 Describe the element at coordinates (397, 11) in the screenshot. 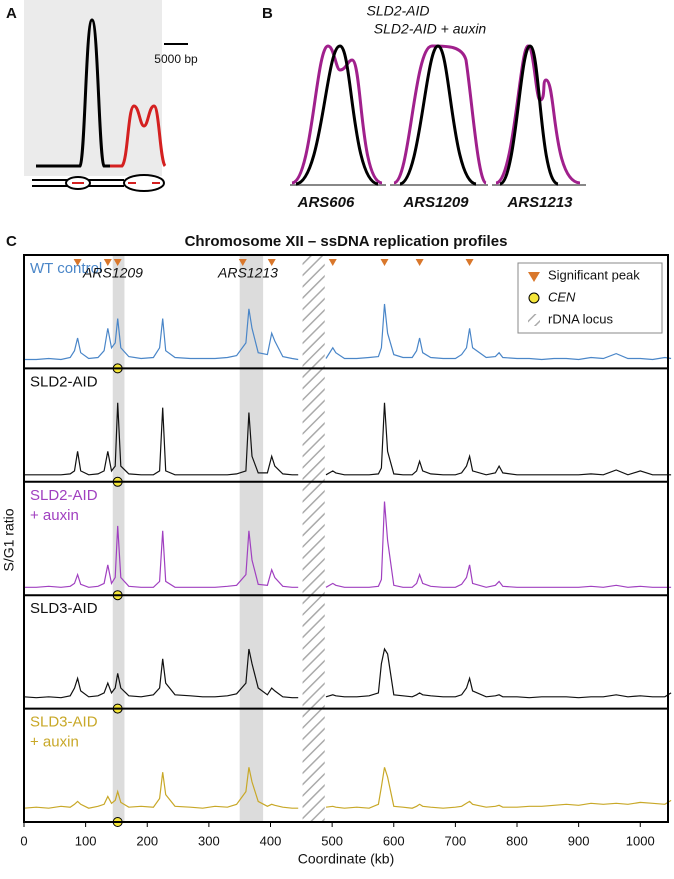

I see `legend-text: SLD2-AID` at that location.